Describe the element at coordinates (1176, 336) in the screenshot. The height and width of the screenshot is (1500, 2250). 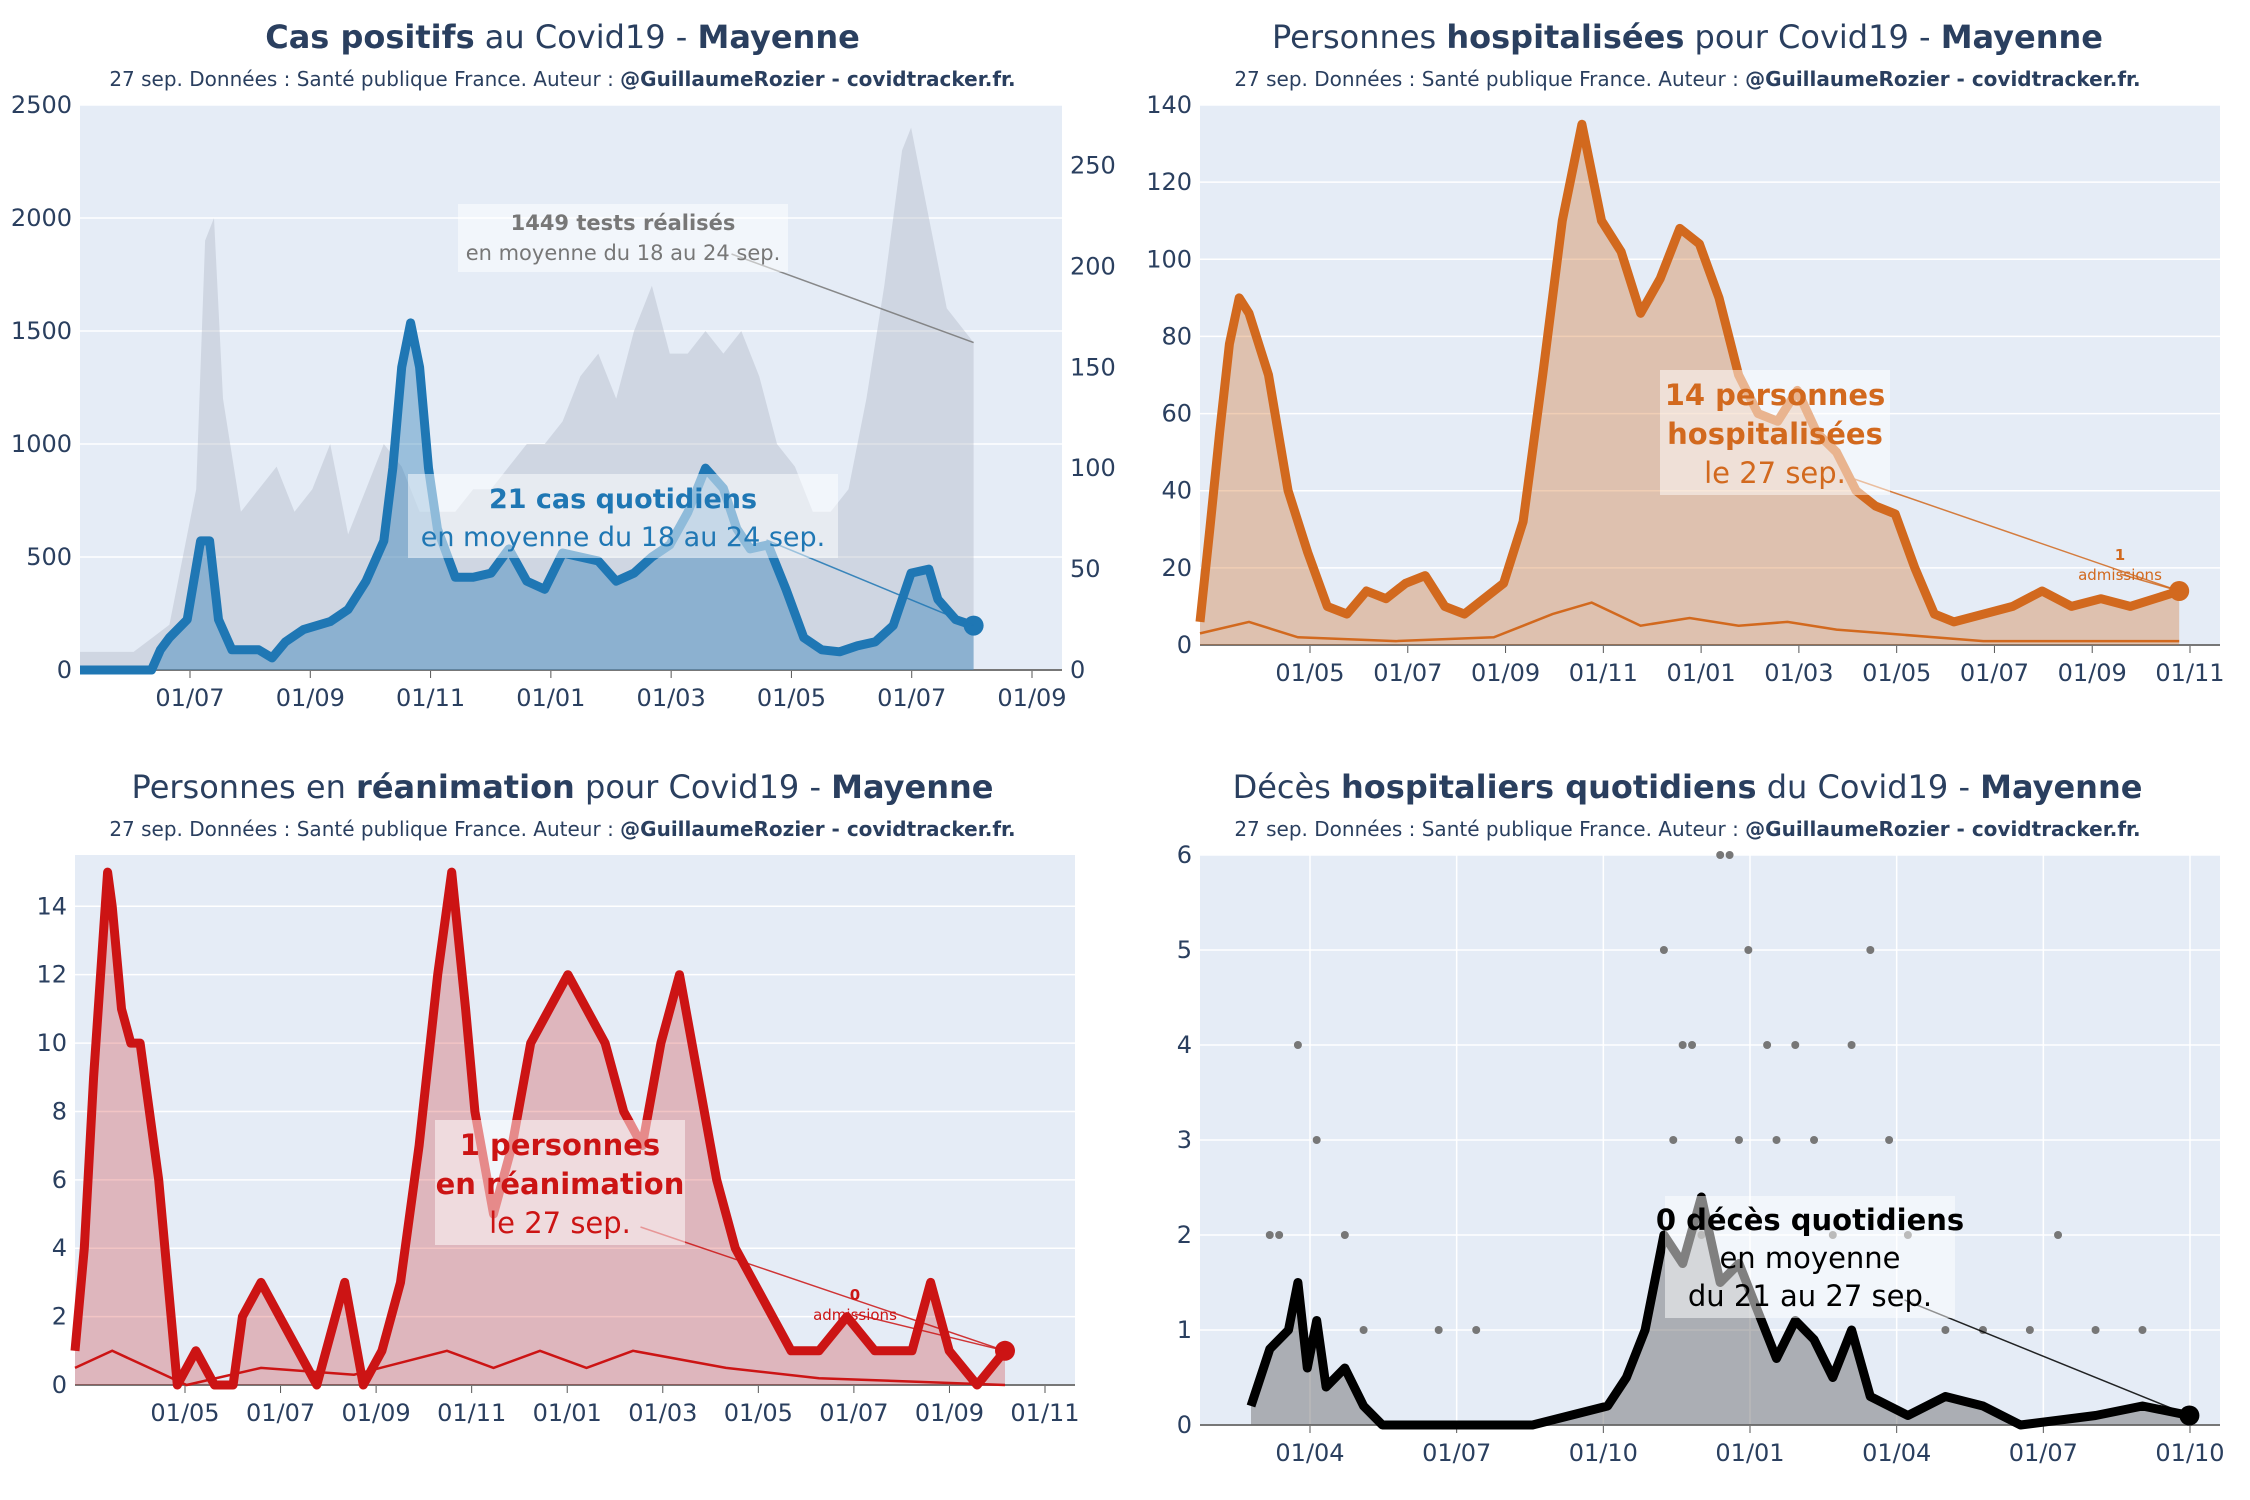
I see `y-tick-label: 80` at that location.